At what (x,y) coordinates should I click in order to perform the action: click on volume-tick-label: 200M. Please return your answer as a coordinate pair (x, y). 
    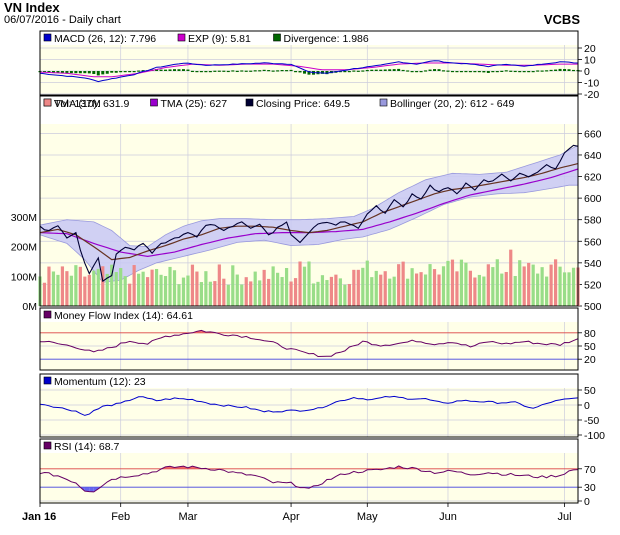
    Looking at the image, I should click on (24, 248).